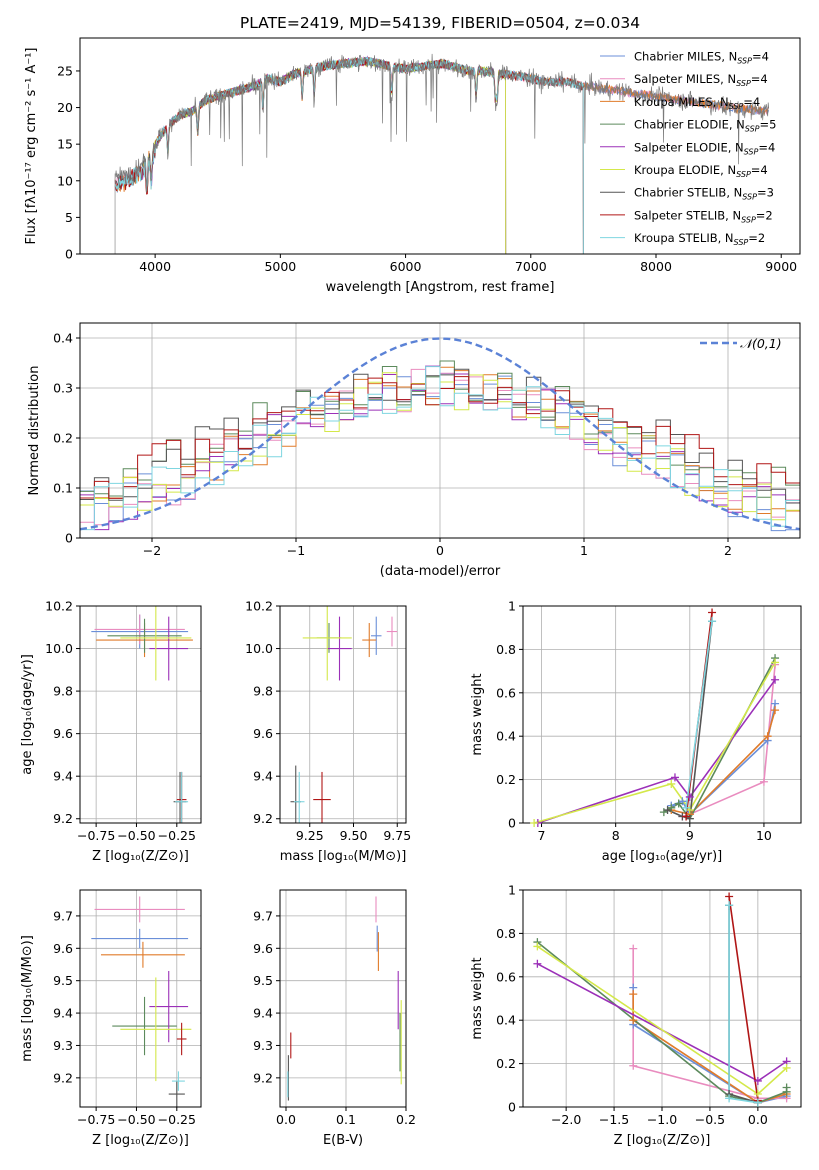  I want to click on x-tick-label: −0.75, so click(96, 1119).